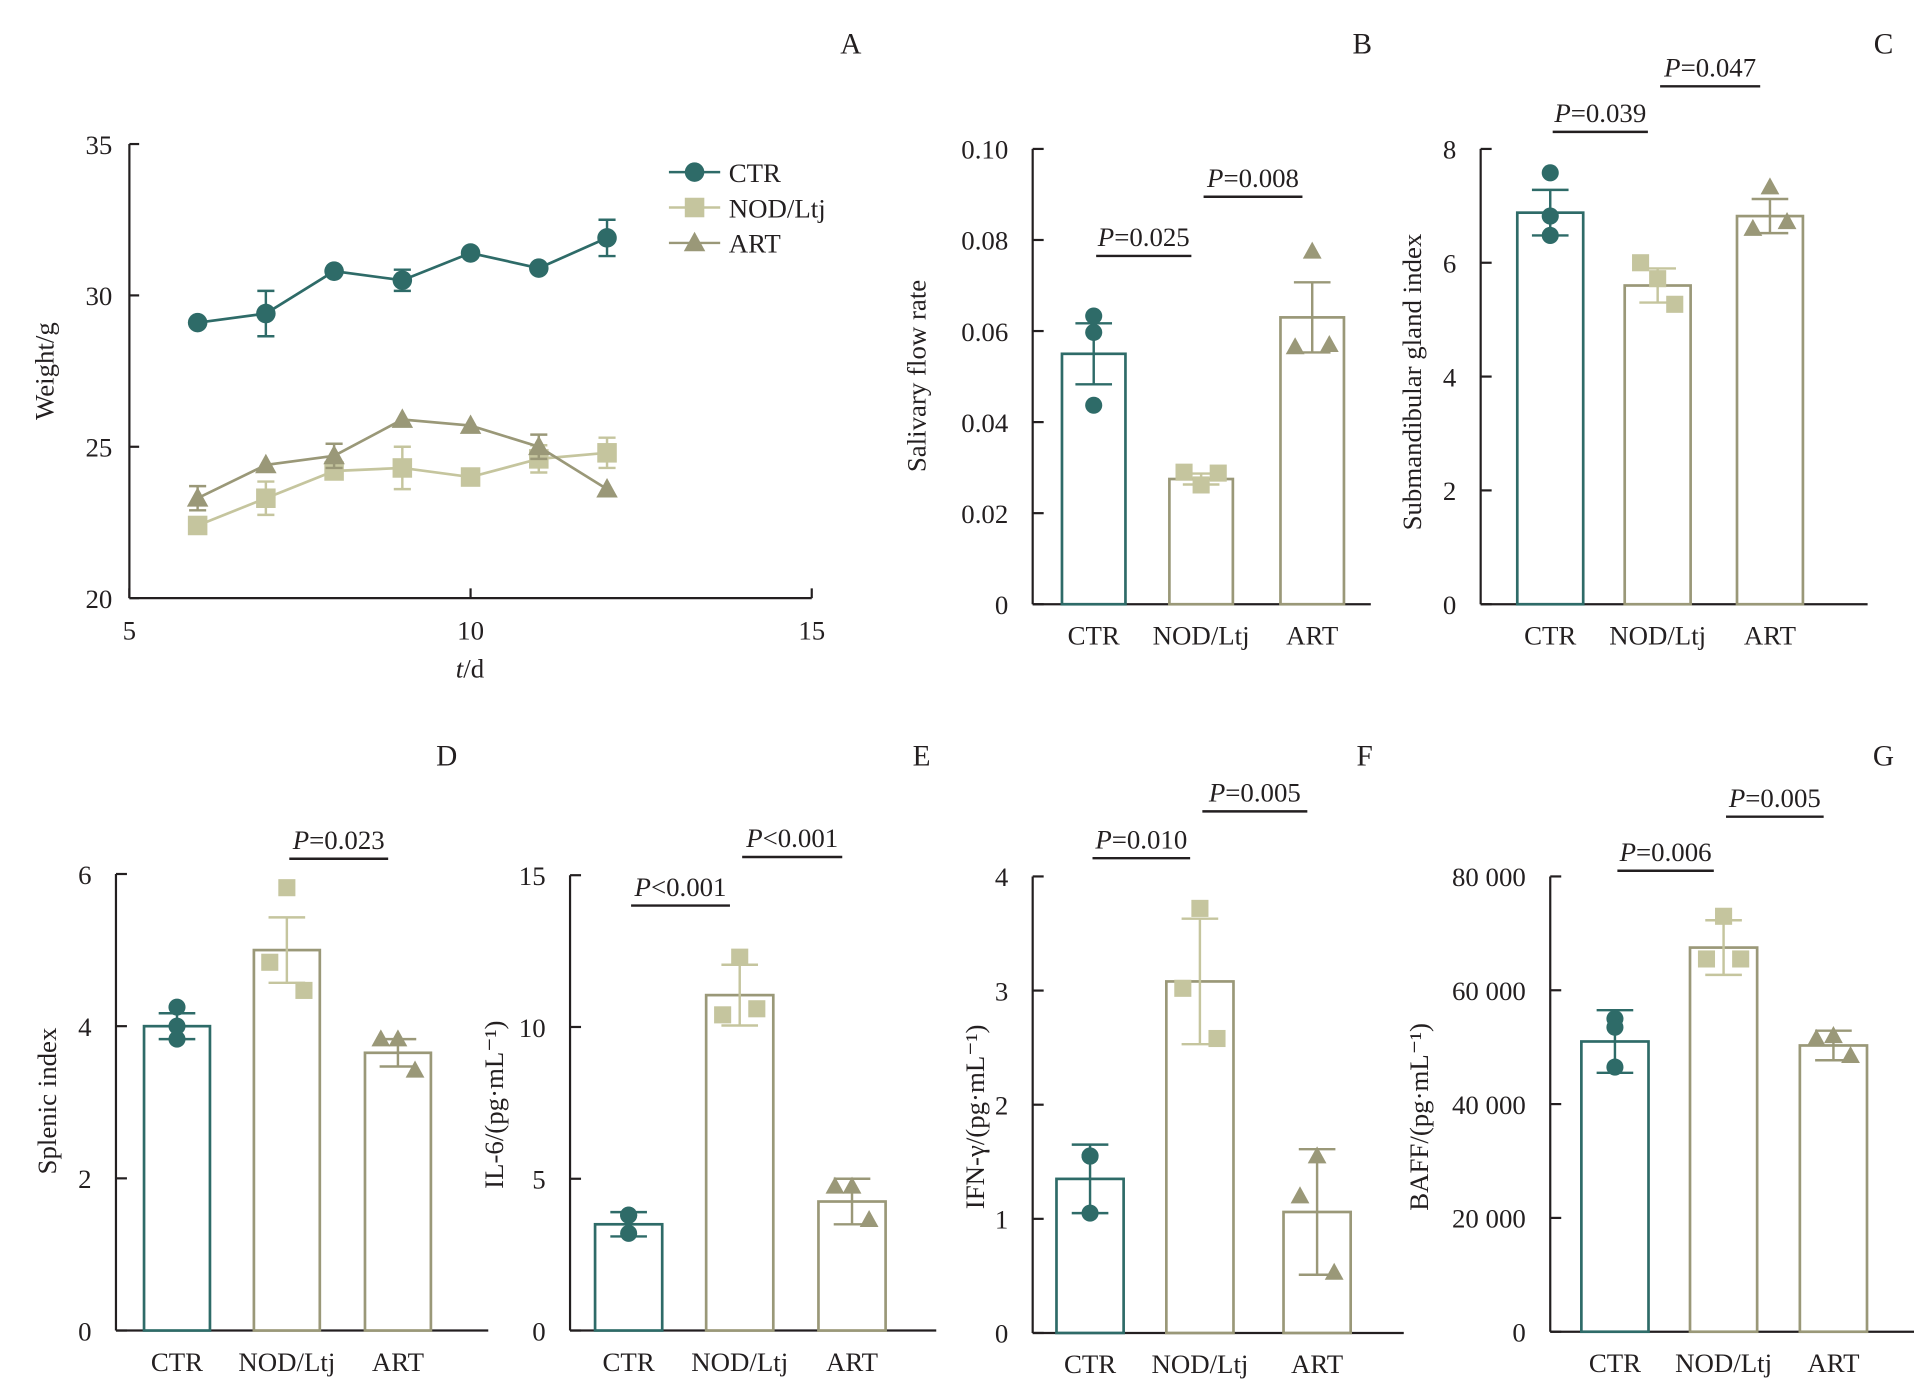 The image size is (1914, 1394). I want to click on legend-label: CTR, so click(755, 173).